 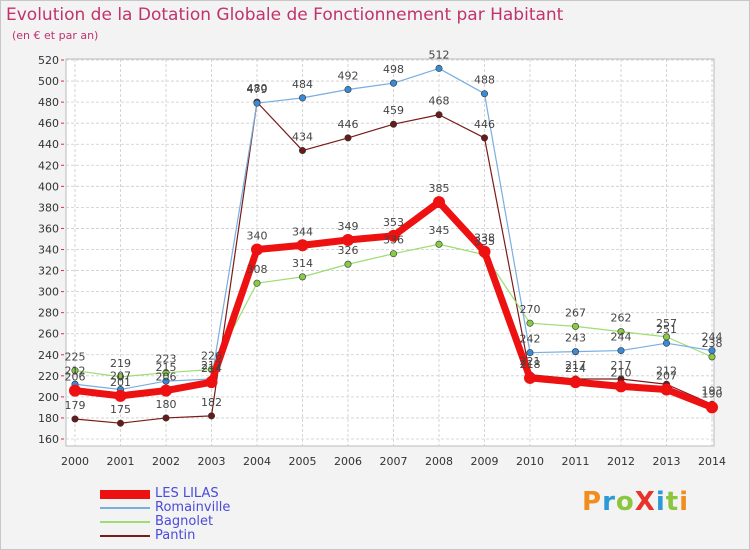 I want to click on data-label: 210, so click(x=621, y=372).